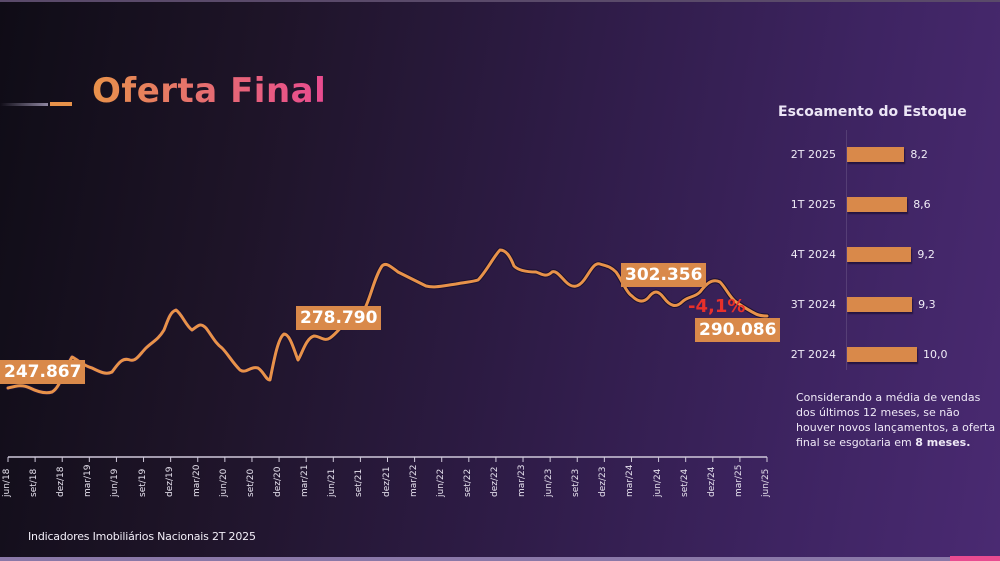  I want to click on bar-row: 4T 2024 9,2, so click(885, 256).